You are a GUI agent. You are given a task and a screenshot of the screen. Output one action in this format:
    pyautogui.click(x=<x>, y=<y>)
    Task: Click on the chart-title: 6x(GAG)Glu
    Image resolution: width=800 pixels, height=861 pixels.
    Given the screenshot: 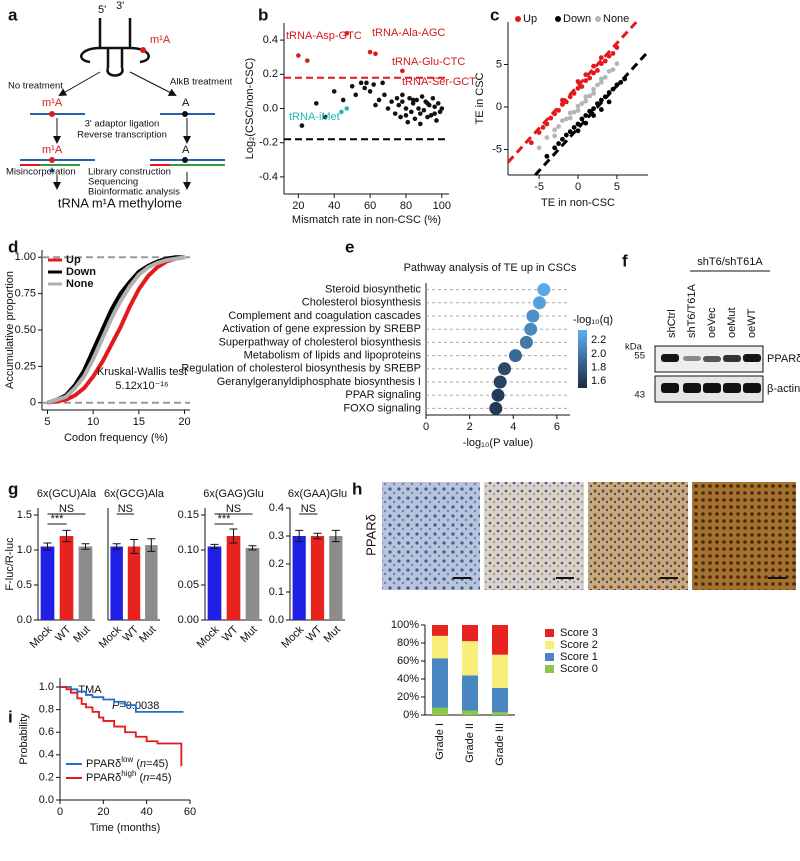 What is the action you would take?
    pyautogui.click(x=233, y=494)
    